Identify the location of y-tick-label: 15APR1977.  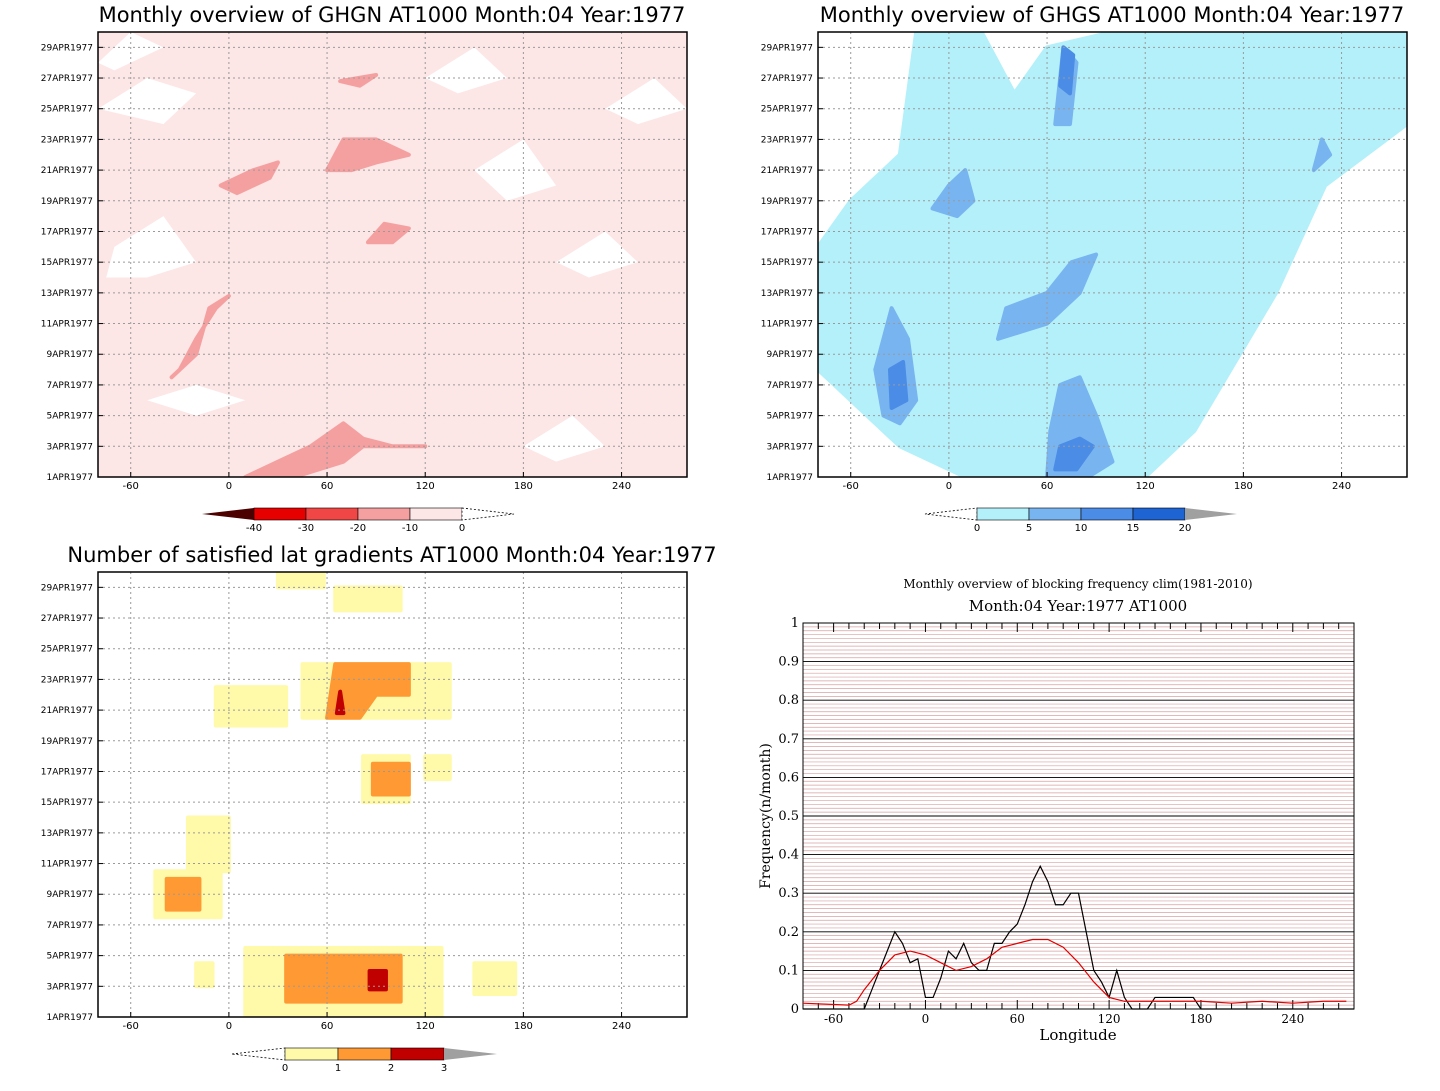
(787, 263).